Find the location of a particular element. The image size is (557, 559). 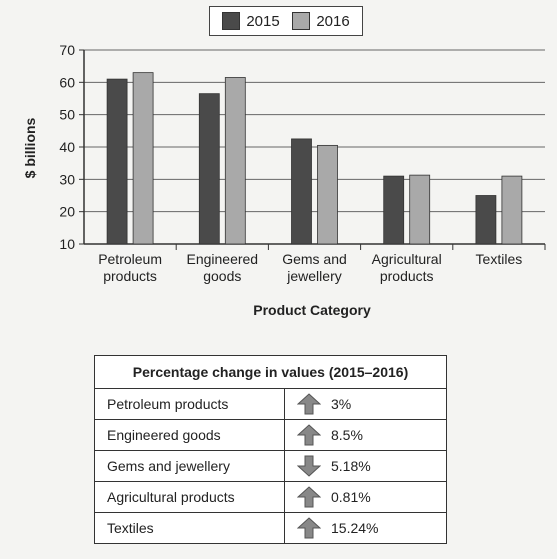

change-value-text: 3% is located at coordinates (341, 404).